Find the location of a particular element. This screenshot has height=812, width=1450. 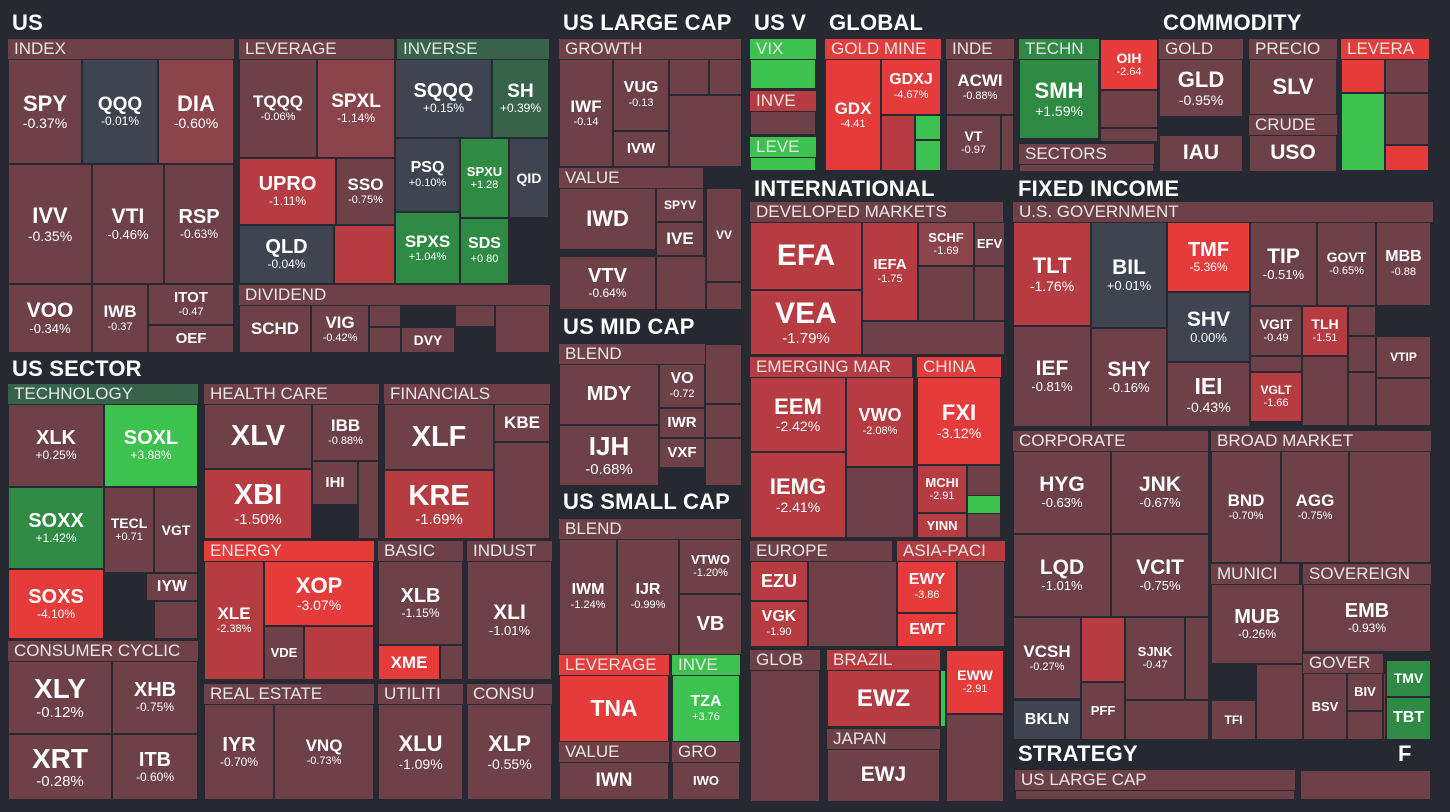

ticker-tile-tbt: TBT is located at coordinates (1408, 718).